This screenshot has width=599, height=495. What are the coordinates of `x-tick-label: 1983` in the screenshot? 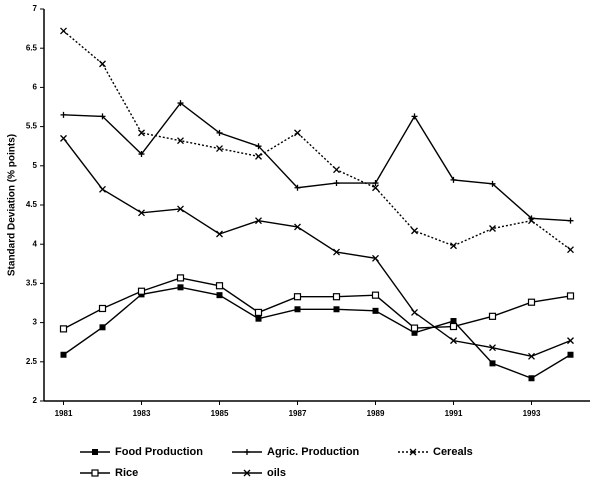 It's located at (142, 413).